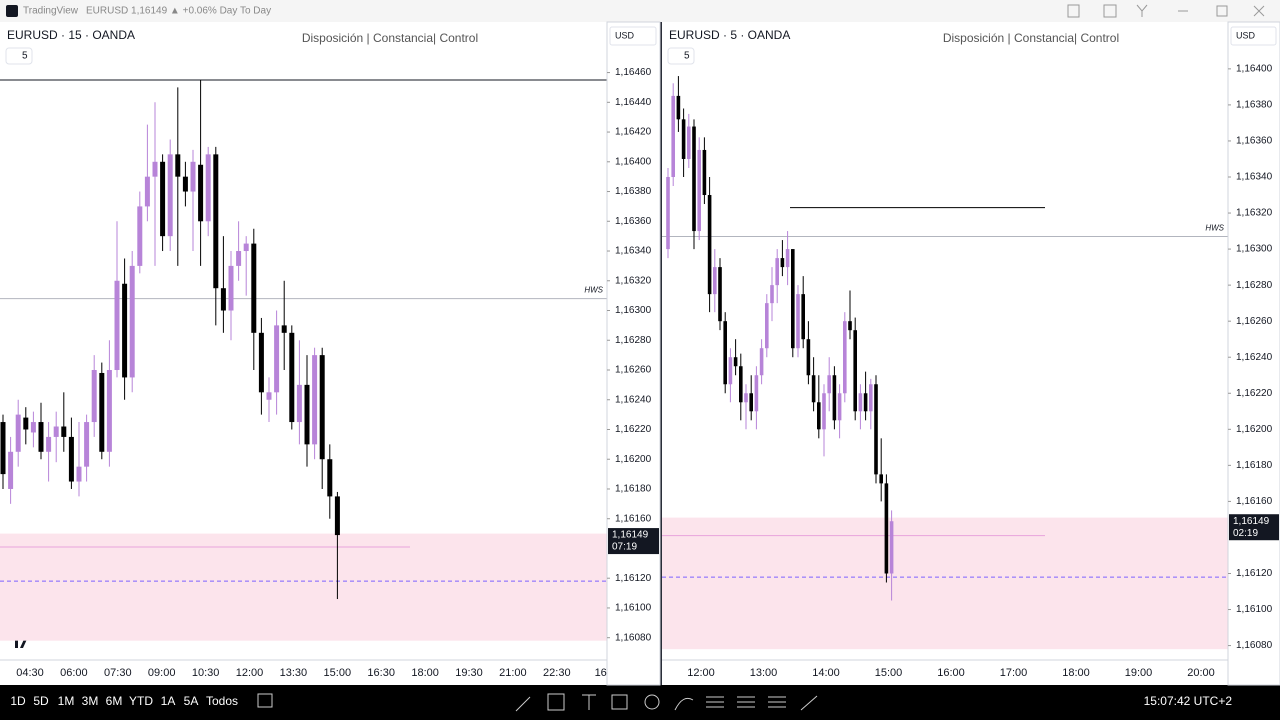 The width and height of the screenshot is (1280, 720). I want to click on x-tick-label: 20:00, so click(1201, 673).